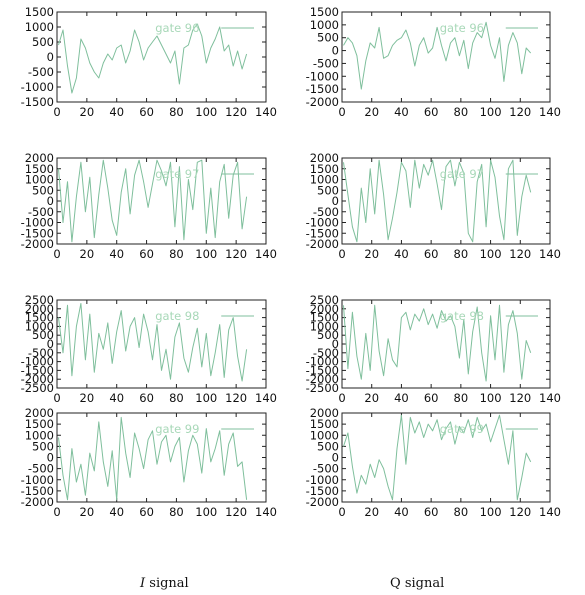  Describe the element at coordinates (446, 57) in the screenshot. I see `plot-frame` at that location.